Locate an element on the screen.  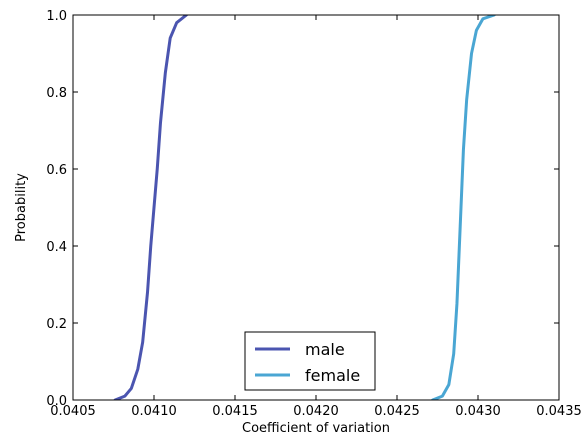
x-tick-label: 0.0415 is located at coordinates (235, 411).